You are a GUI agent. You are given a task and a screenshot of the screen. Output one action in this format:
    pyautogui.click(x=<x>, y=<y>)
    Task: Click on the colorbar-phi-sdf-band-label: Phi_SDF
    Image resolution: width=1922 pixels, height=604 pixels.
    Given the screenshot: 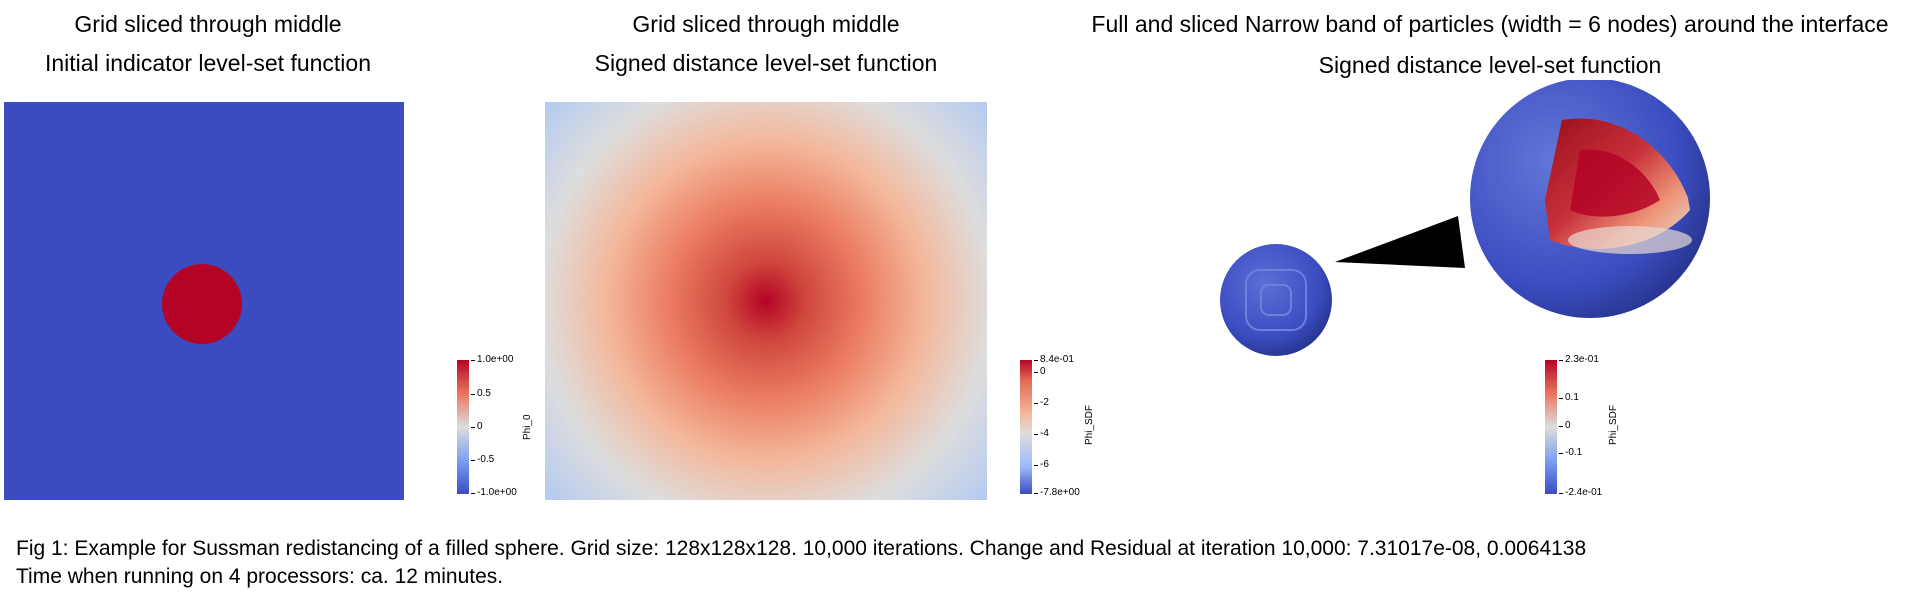 What is the action you would take?
    pyautogui.click(x=1613, y=424)
    